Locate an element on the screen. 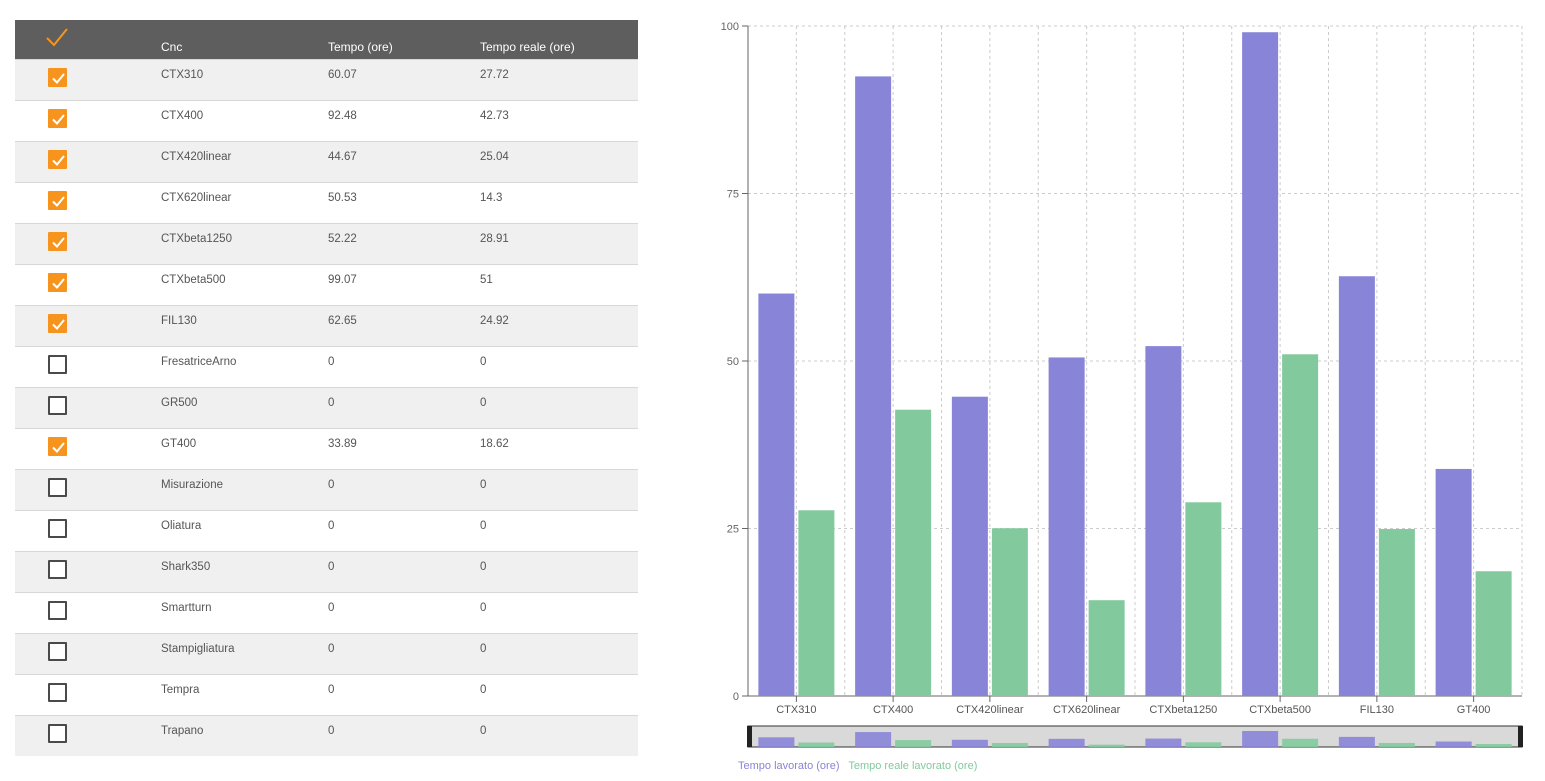 The image size is (1545, 781). tempo-reale-value: 25.04 is located at coordinates (494, 157).